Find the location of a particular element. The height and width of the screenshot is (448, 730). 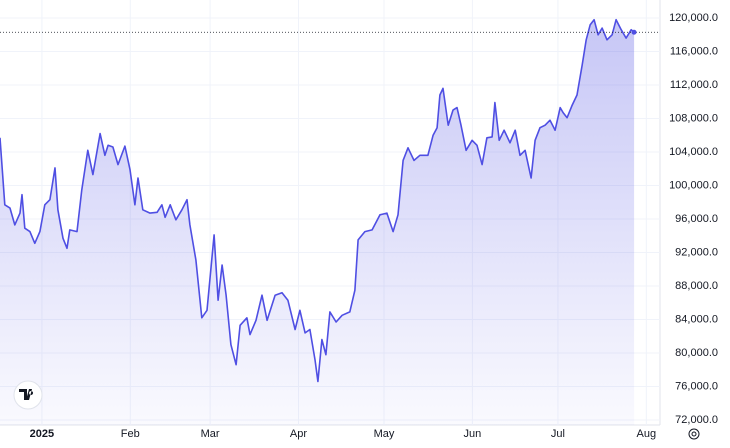

y-tick-label: 96,000.0 is located at coordinates (696, 219).